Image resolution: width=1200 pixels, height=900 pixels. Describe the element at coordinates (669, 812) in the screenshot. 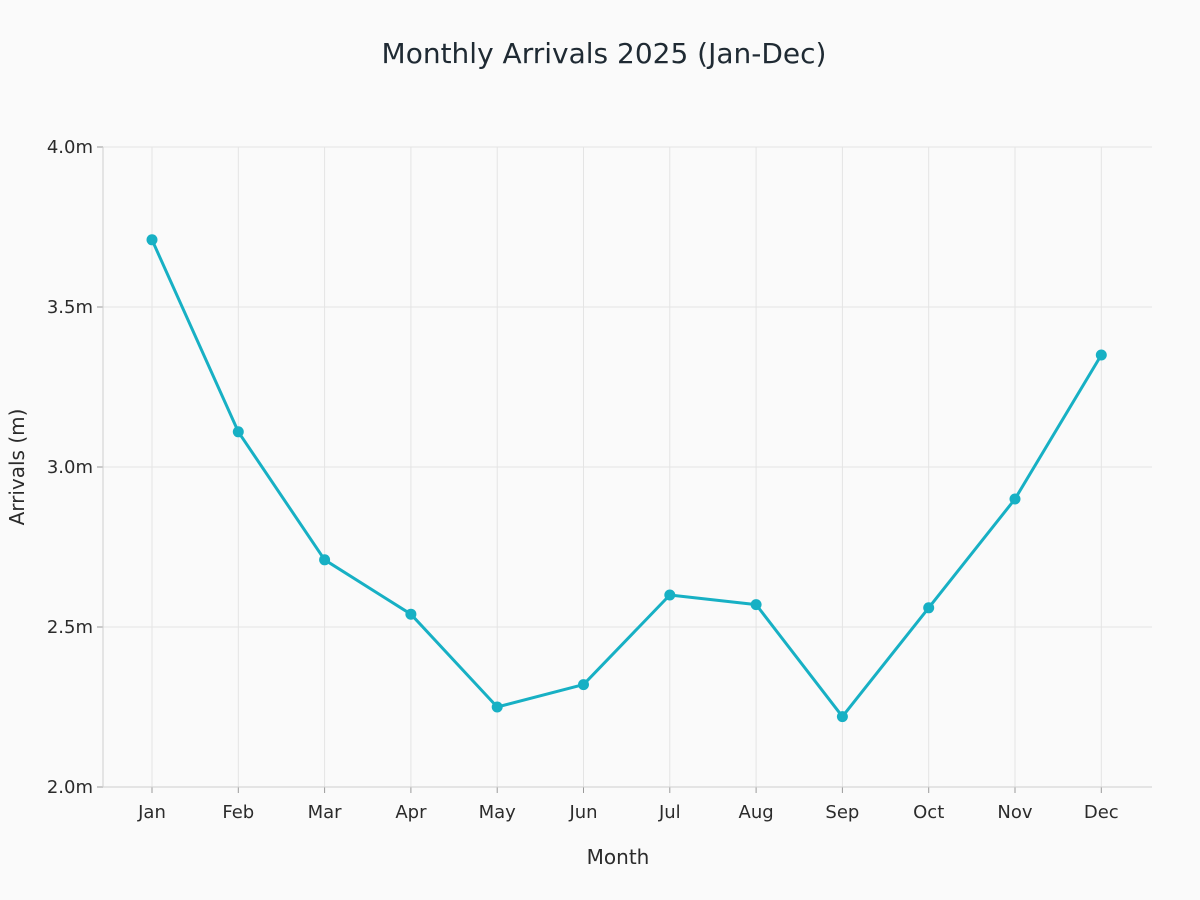

I see `x-tick-label: Jul` at that location.